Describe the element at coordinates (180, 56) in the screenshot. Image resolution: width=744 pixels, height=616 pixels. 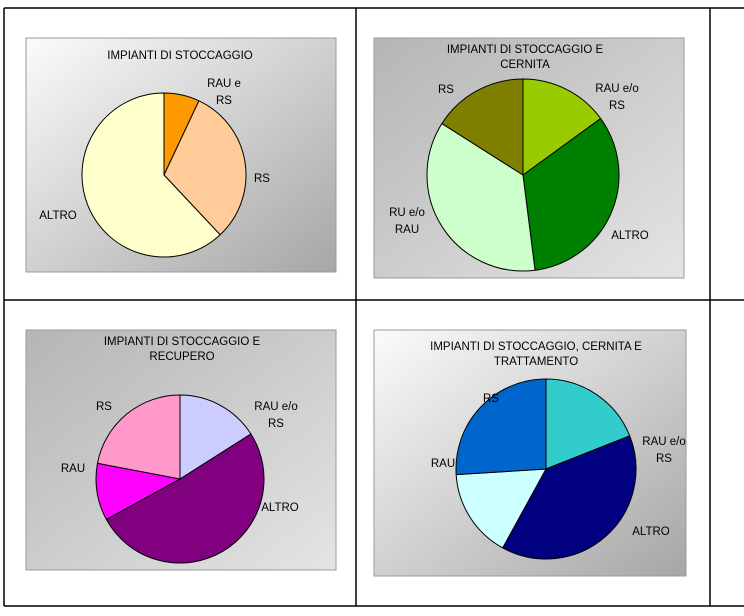
I see `chart-title: IMPIANTI DI STOCCAGGIO` at that location.